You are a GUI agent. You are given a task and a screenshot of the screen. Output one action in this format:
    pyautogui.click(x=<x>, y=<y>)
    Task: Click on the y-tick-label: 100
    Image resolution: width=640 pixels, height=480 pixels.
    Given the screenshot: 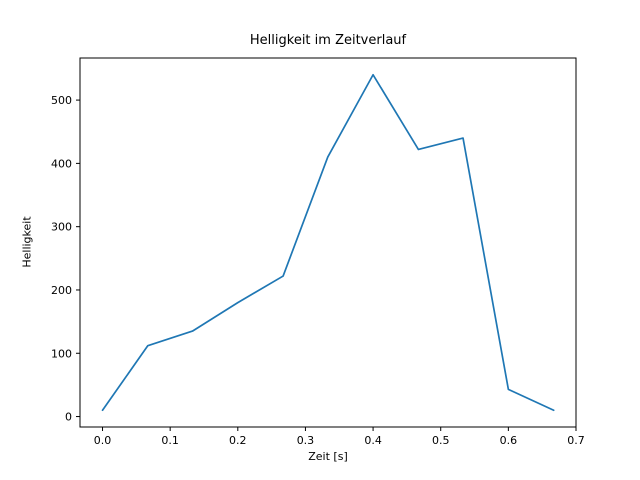 What is the action you would take?
    pyautogui.click(x=61, y=353)
    